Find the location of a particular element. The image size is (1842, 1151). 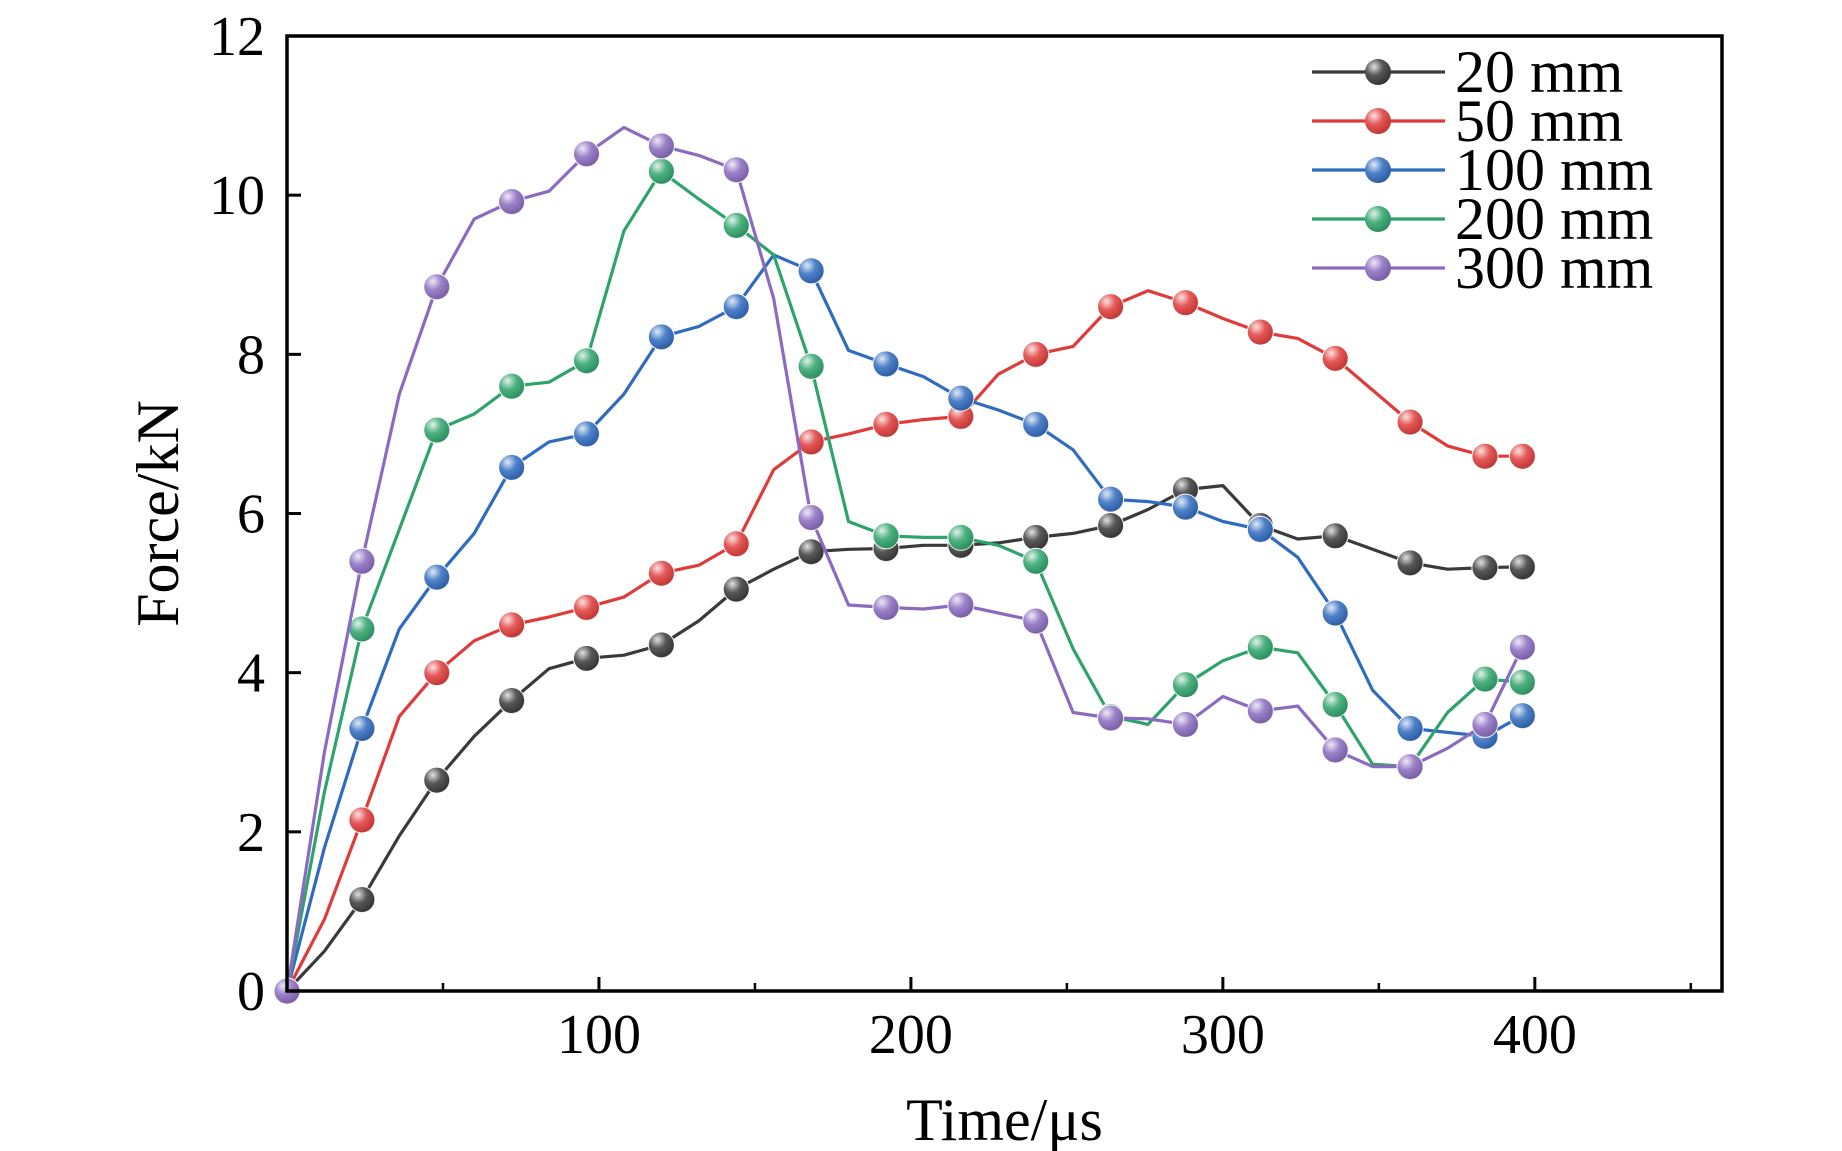

legend-item: 50 mm is located at coordinates (1467, 121).